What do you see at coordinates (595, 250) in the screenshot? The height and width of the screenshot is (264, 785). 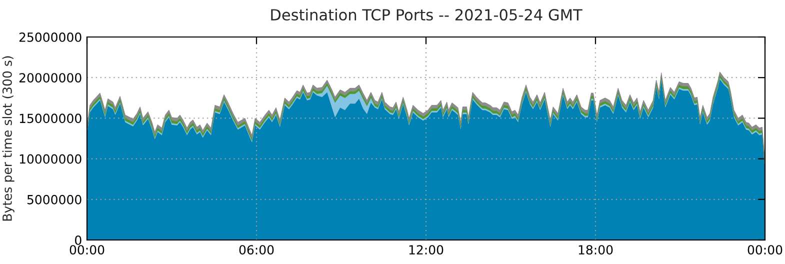 I see `x-tick-label: 18:00` at bounding box center [595, 250].